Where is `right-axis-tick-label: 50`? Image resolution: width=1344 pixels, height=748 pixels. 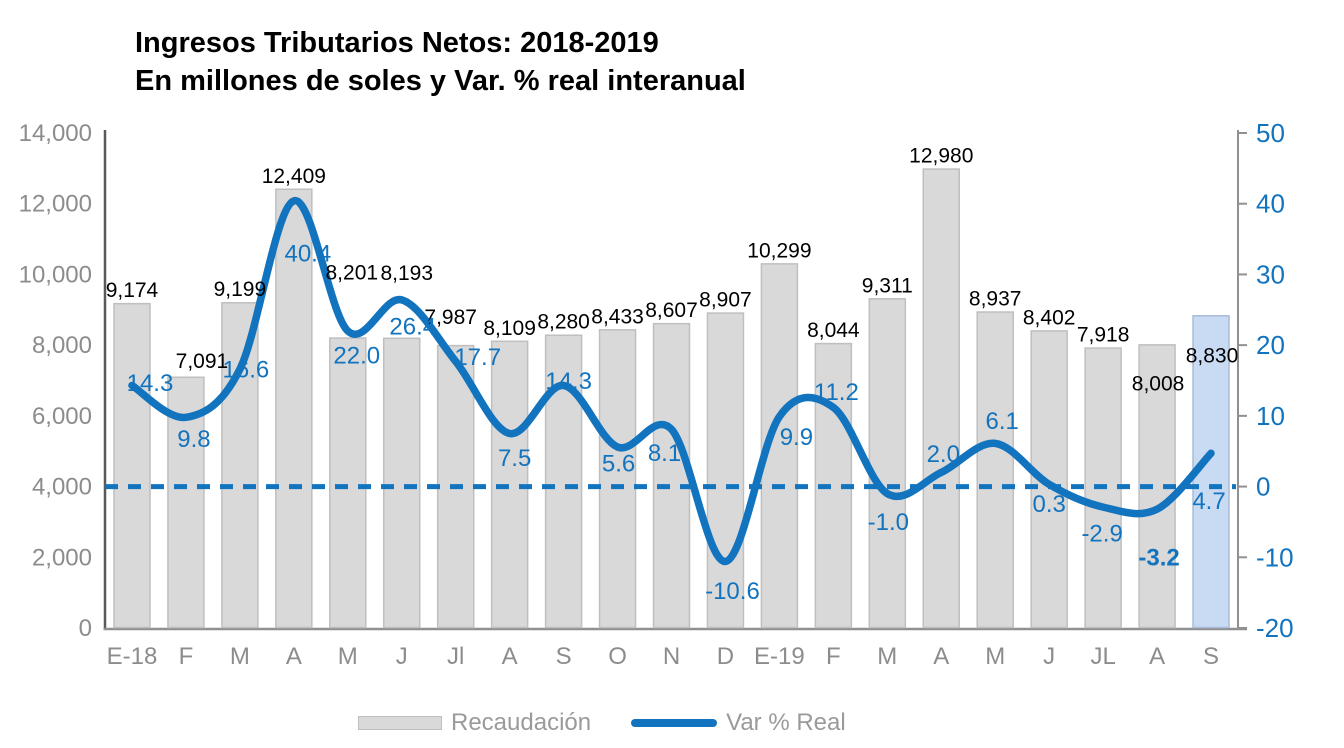 right-axis-tick-label: 50 is located at coordinates (1270, 133).